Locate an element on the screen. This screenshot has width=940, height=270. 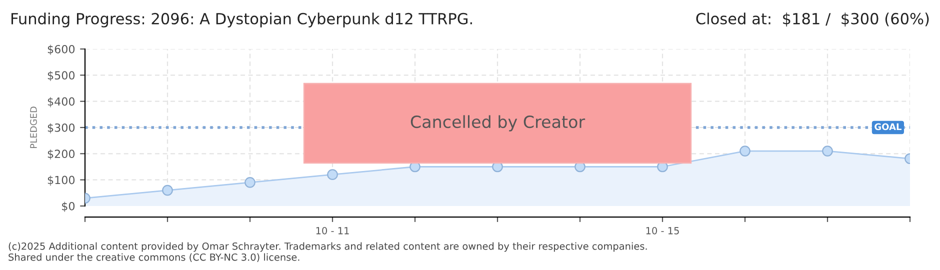
text: (c)2025 Additional content provided by Omar Schrayter. Trademarks and related content are owned by their respective companies. is located at coordinates (327, 247).